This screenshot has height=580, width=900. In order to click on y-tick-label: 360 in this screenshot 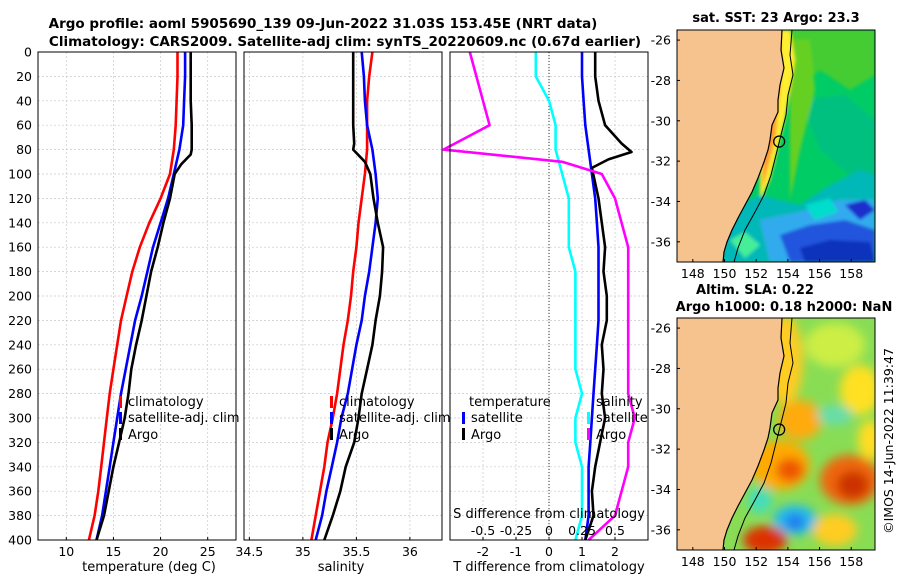, I will do `click(20, 491)`.